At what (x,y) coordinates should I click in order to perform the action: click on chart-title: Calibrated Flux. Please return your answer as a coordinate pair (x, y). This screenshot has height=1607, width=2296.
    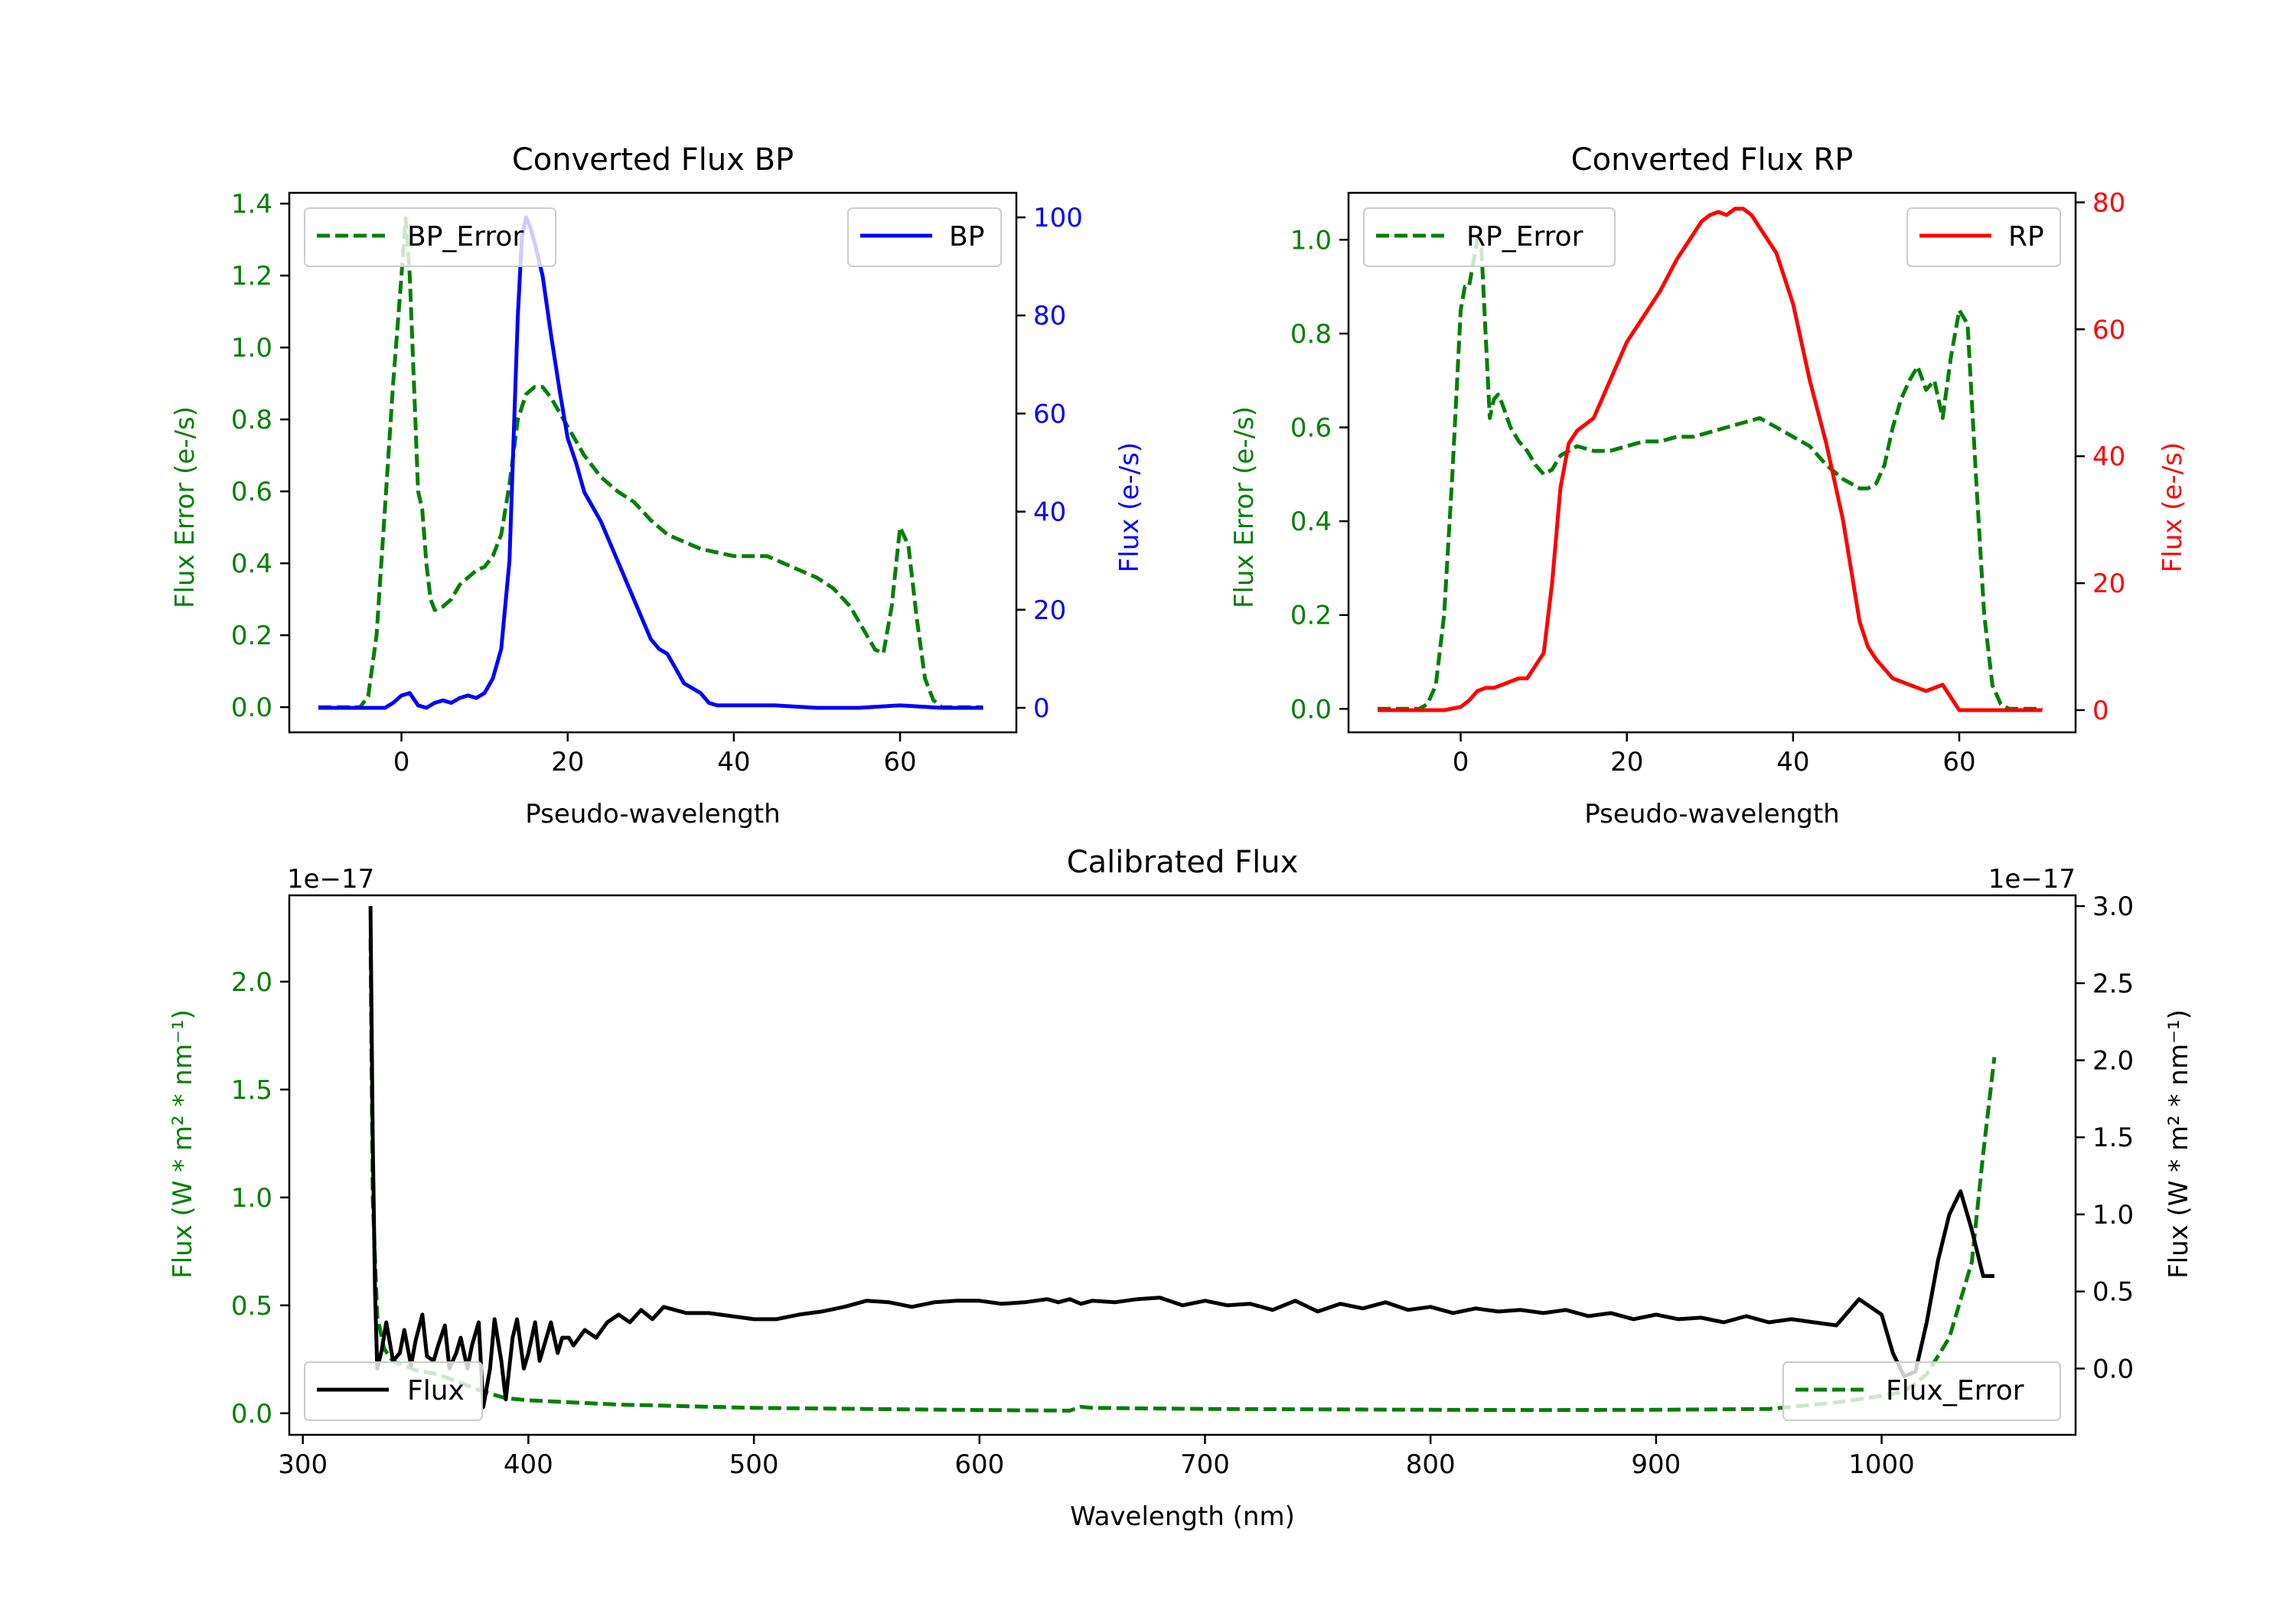
    Looking at the image, I should click on (1183, 862).